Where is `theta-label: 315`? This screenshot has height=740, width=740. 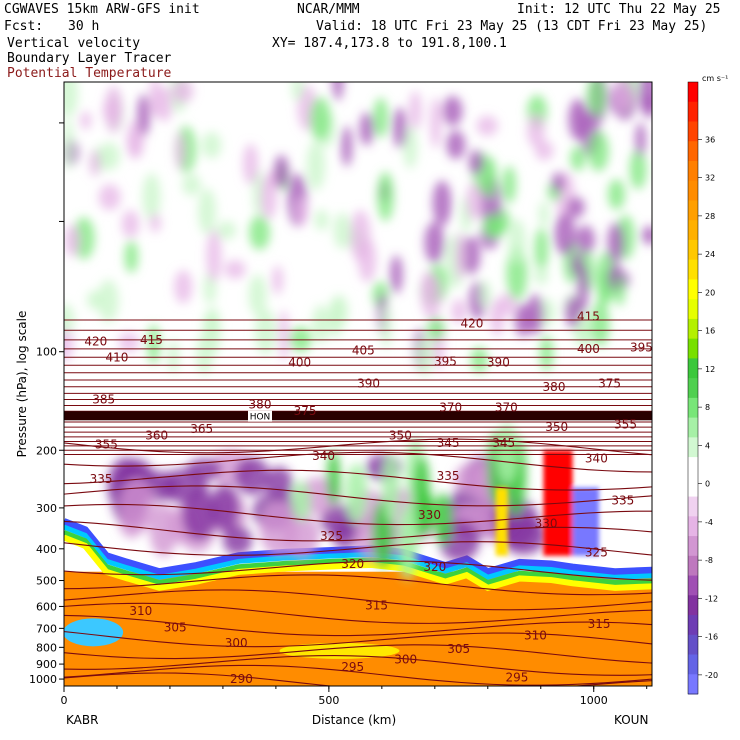
theta-label: 315 is located at coordinates (376, 605).